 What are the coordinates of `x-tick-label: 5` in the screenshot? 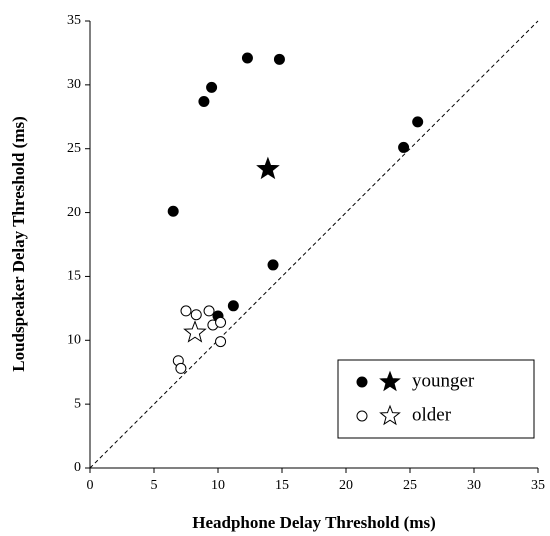 It's located at (154, 485).